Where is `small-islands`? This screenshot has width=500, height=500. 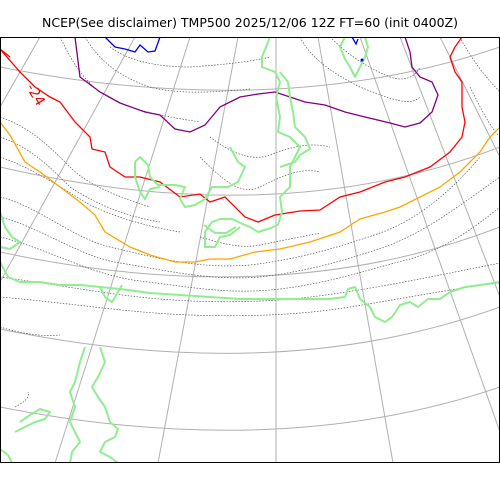 small-islands is located at coordinates (362, 60).